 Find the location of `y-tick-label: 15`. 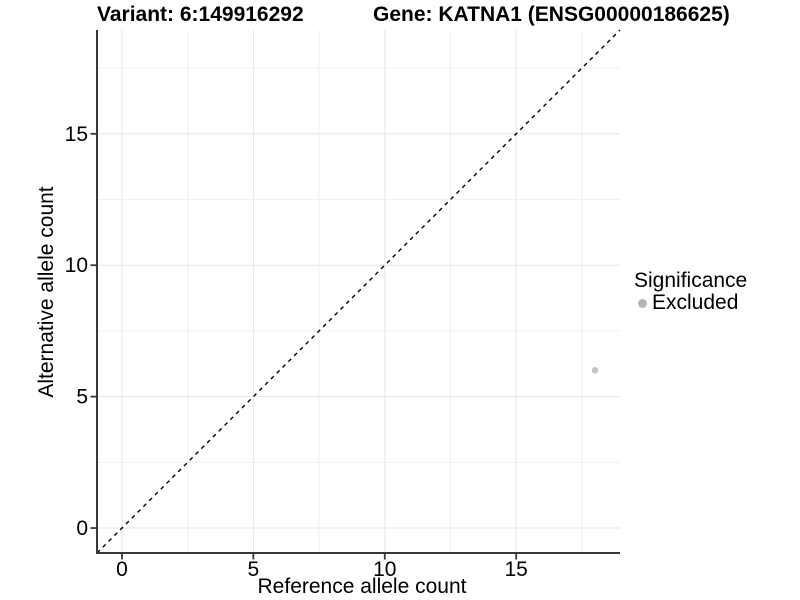

y-tick-label: 15 is located at coordinates (76, 134).